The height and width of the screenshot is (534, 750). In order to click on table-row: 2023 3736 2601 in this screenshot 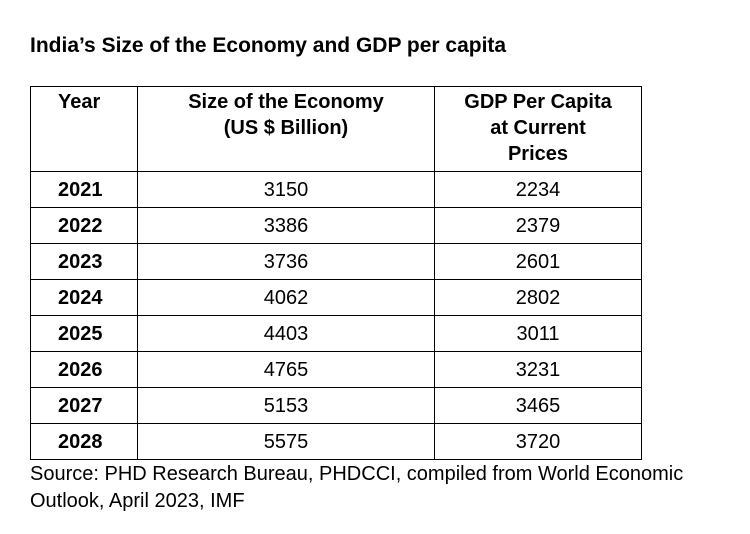, I will do `click(336, 261)`.